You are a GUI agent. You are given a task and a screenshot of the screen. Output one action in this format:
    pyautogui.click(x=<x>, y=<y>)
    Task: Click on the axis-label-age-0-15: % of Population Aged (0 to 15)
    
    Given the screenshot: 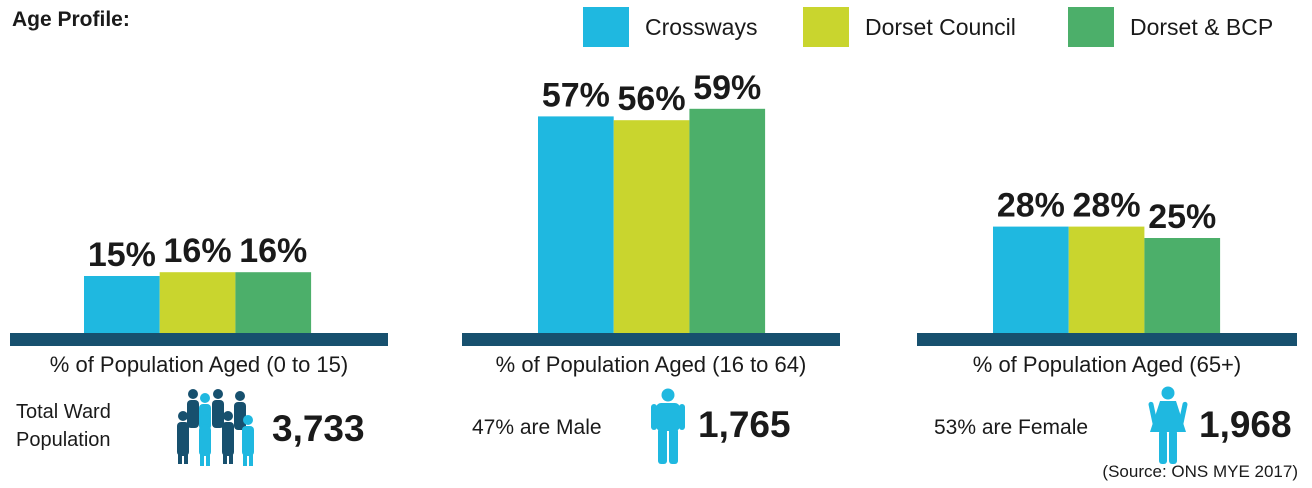 What is the action you would take?
    pyautogui.click(x=199, y=364)
    